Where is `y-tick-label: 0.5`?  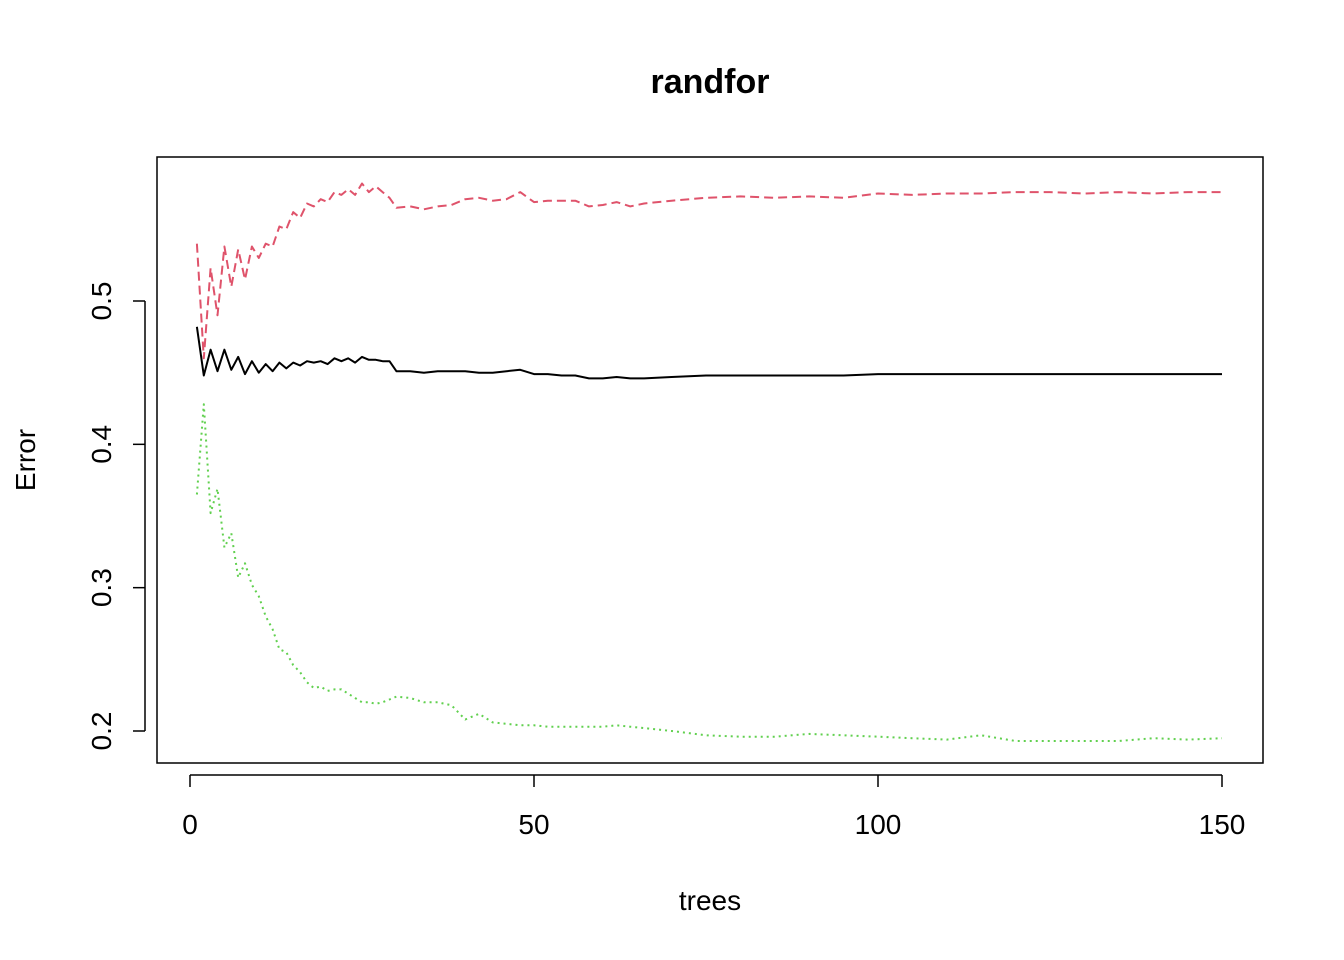
y-tick-label: 0.5 is located at coordinates (101, 301).